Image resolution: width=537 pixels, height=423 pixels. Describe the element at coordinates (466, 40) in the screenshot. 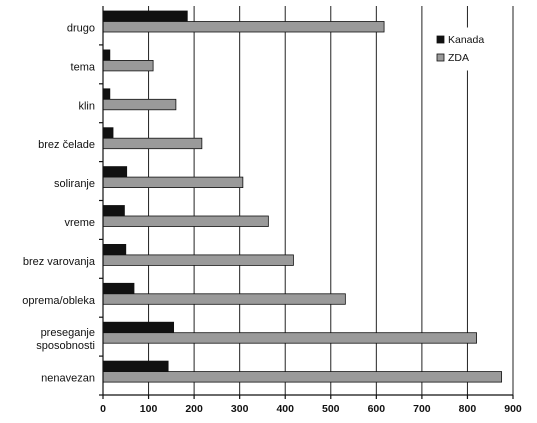

I see `legend-label-kanada: Kanada` at that location.